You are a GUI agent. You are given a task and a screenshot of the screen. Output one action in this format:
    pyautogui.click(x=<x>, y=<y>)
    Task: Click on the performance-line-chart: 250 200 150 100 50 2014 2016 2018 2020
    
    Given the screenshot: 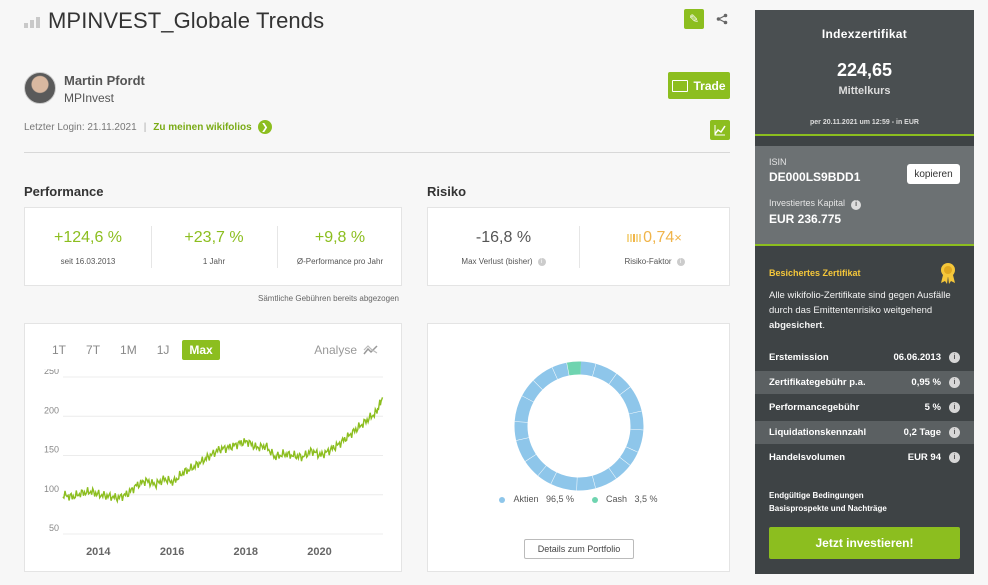 What is the action you would take?
    pyautogui.click(x=213, y=469)
    